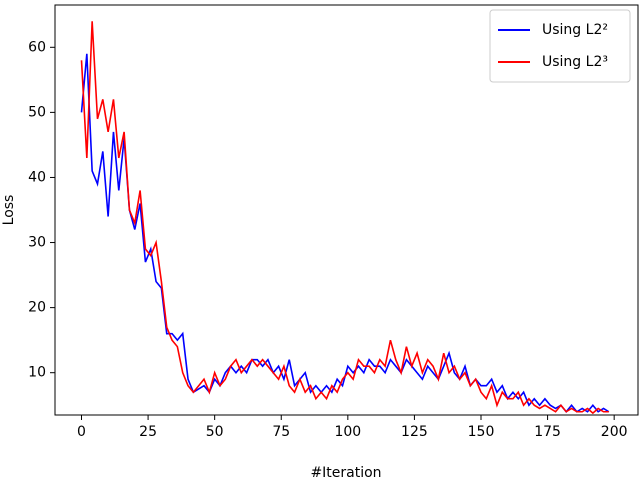 This screenshot has width=640, height=481. What do you see at coordinates (37, 243) in the screenshot?
I see `y-tick-label: 30` at bounding box center [37, 243].